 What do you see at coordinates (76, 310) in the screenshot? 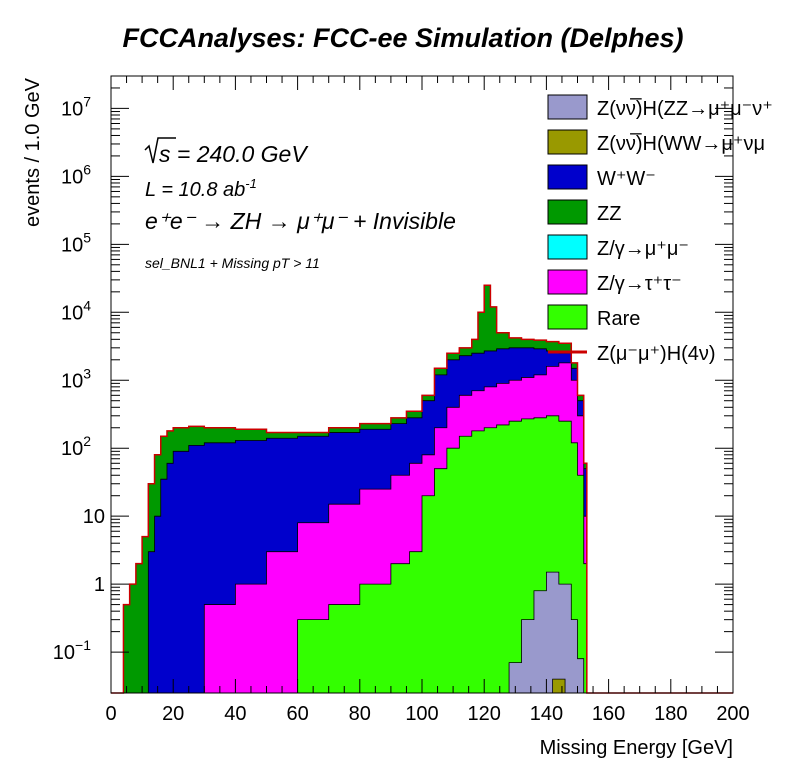
I see `y-tick-label: 10⁴` at bounding box center [76, 310].